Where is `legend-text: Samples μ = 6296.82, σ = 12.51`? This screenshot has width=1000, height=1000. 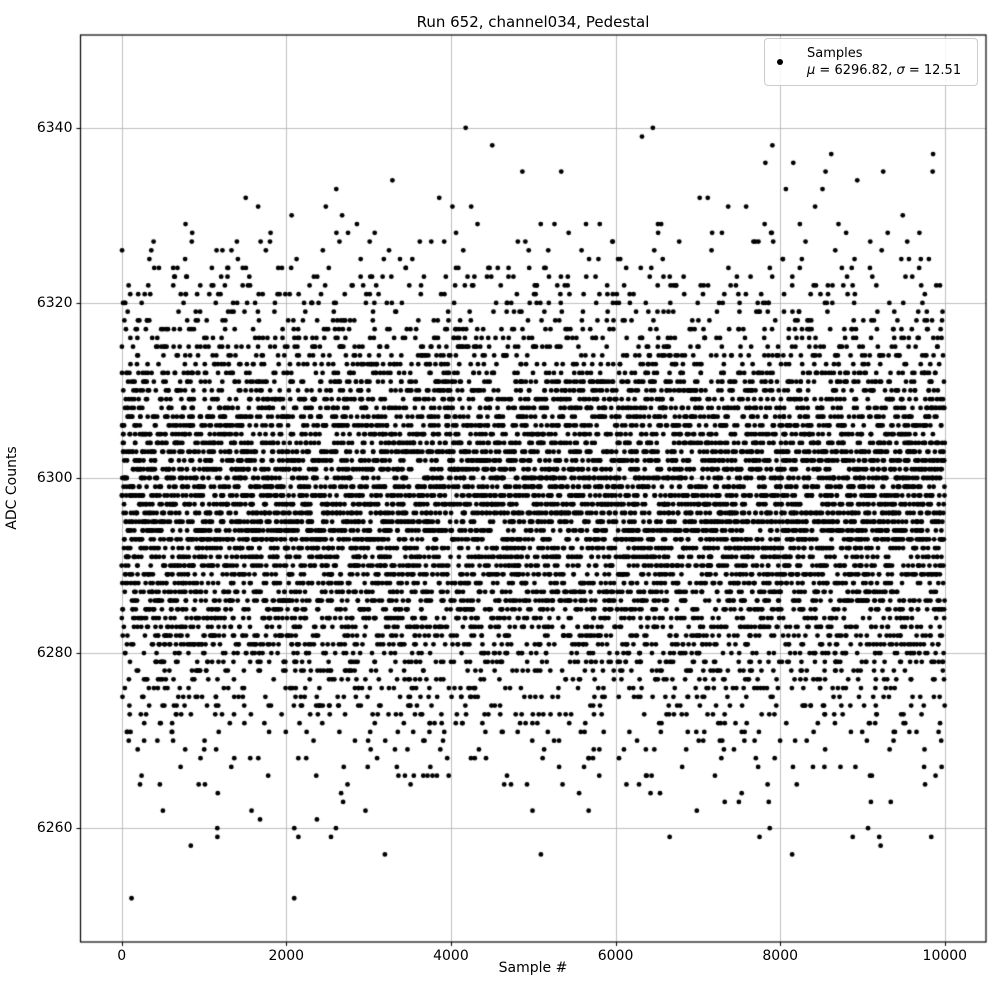 legend-text: Samples μ = 6296.82, σ = 12.51 is located at coordinates (884, 62).